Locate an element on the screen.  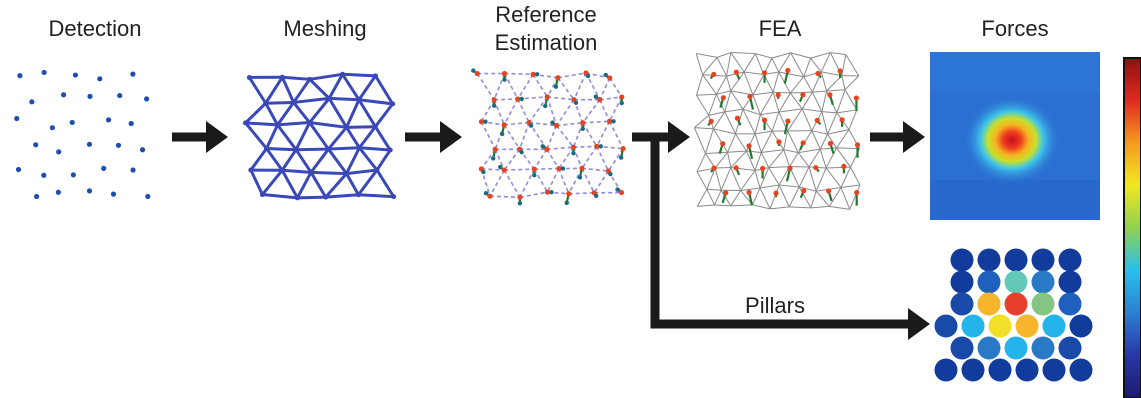
fea-mesh is located at coordinates (777, 131).